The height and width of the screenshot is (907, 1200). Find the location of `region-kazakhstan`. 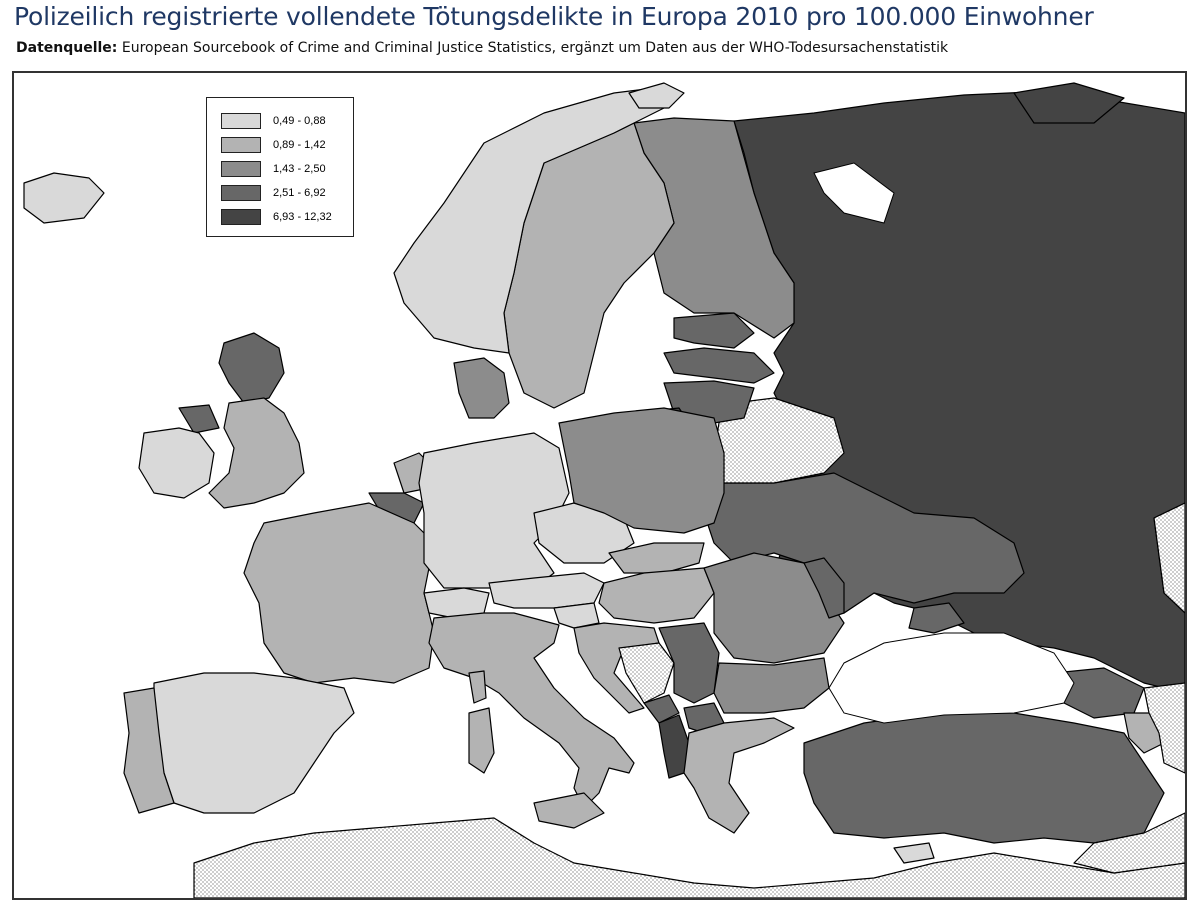

region-kazakhstan is located at coordinates (1169, 558).